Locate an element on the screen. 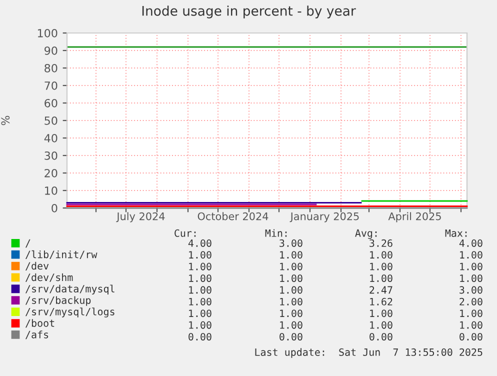 The width and height of the screenshot is (497, 376). y-tick-label: 70 is located at coordinates (51, 85).